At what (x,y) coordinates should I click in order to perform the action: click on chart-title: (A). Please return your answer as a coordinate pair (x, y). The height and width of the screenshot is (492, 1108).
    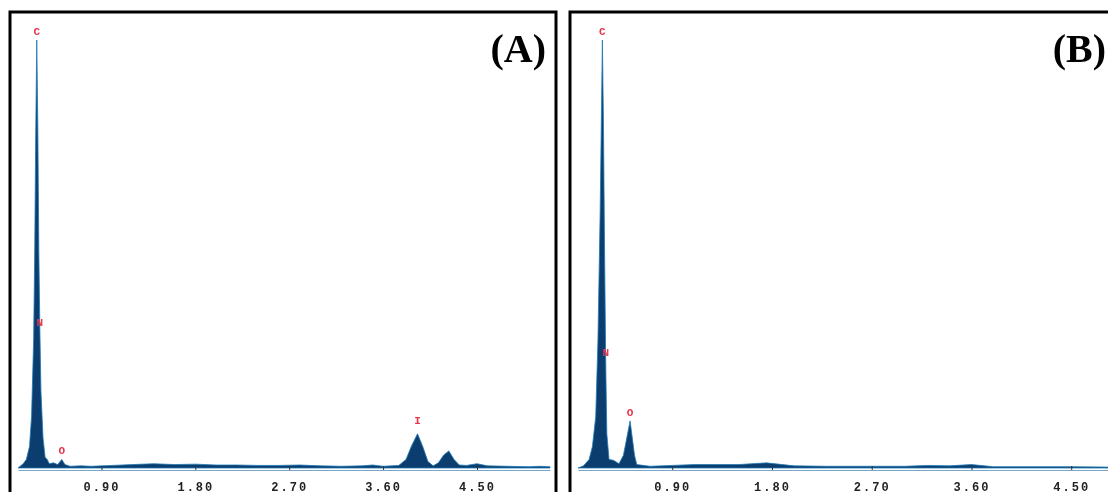
    Looking at the image, I should click on (518, 48).